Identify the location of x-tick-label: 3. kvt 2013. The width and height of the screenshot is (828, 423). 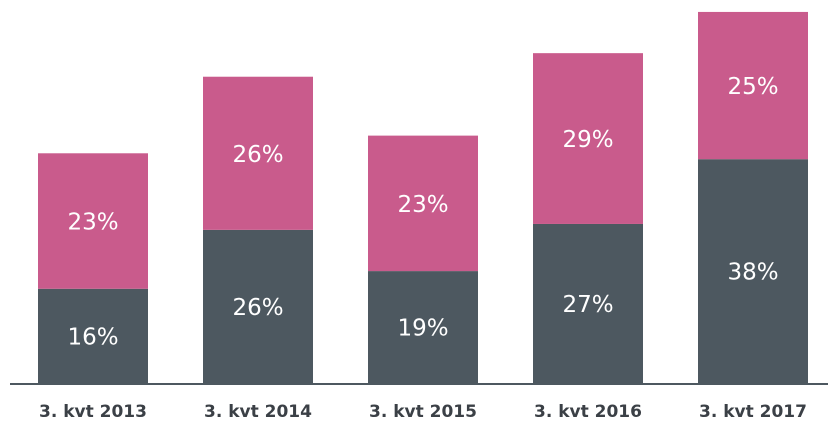
(93, 412).